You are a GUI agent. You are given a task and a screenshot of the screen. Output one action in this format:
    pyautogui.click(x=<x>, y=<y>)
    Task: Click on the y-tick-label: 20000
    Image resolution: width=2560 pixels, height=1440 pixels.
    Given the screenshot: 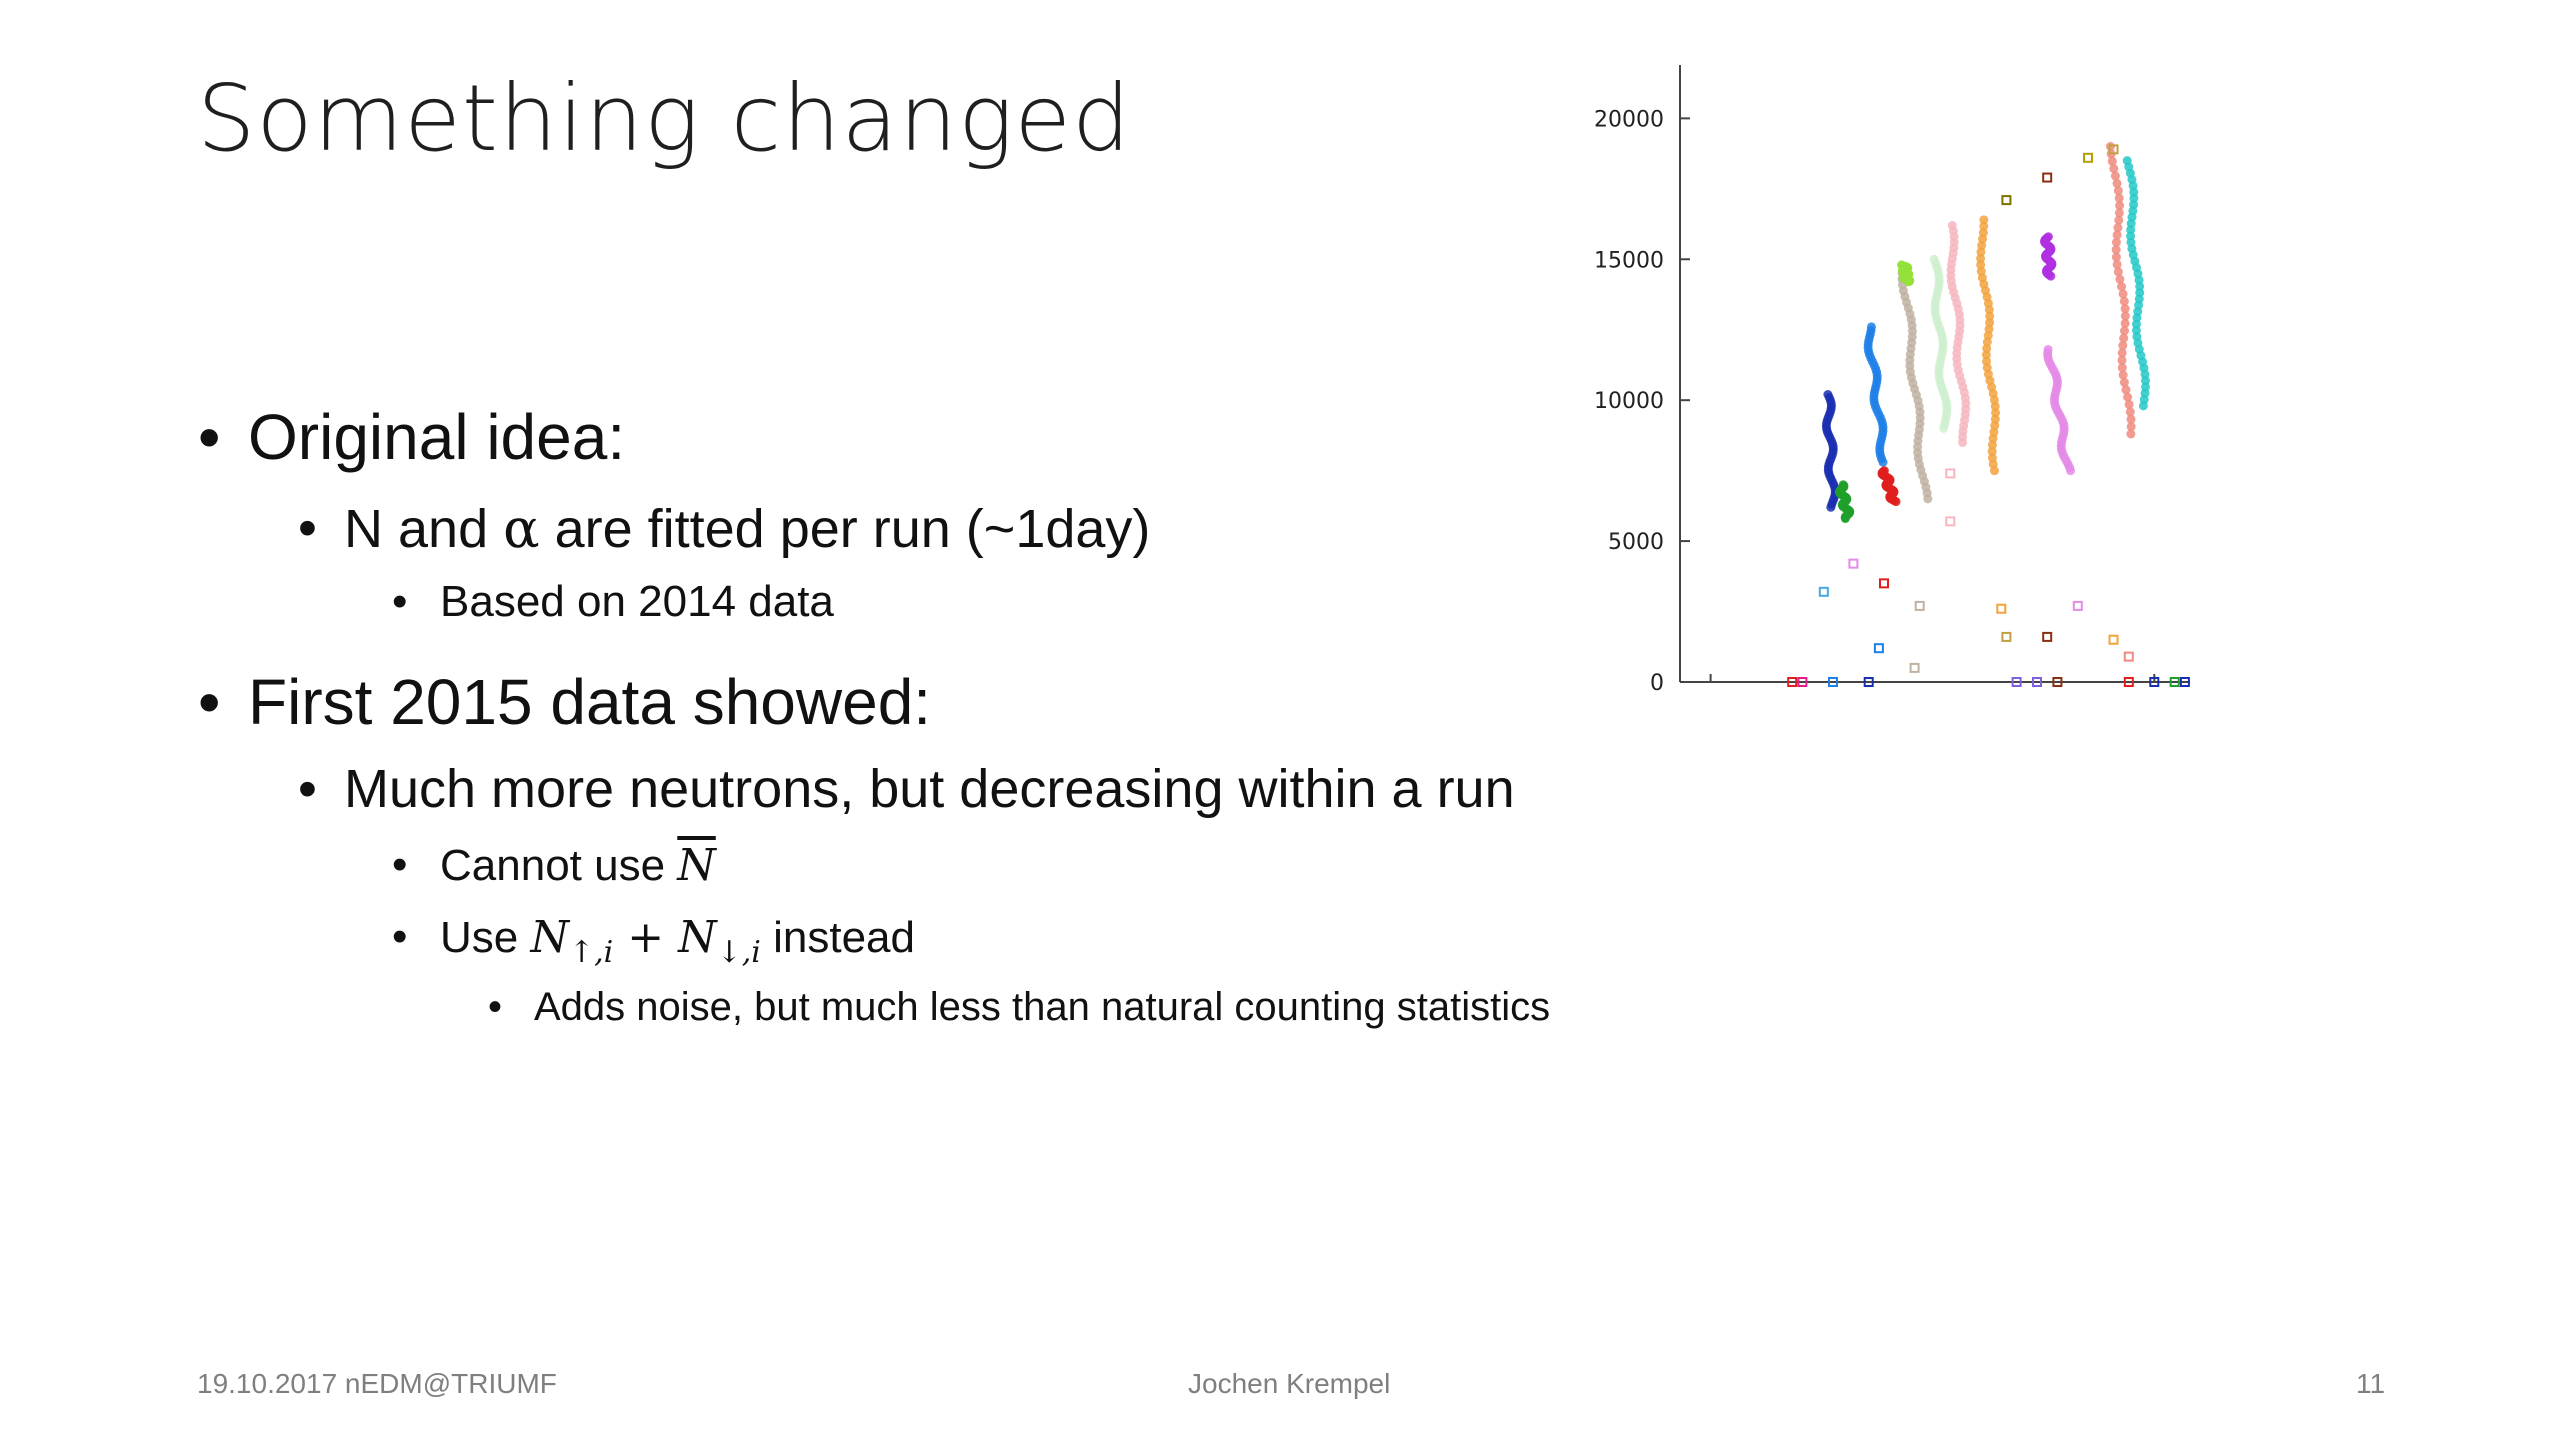 What is the action you would take?
    pyautogui.click(x=1629, y=119)
    